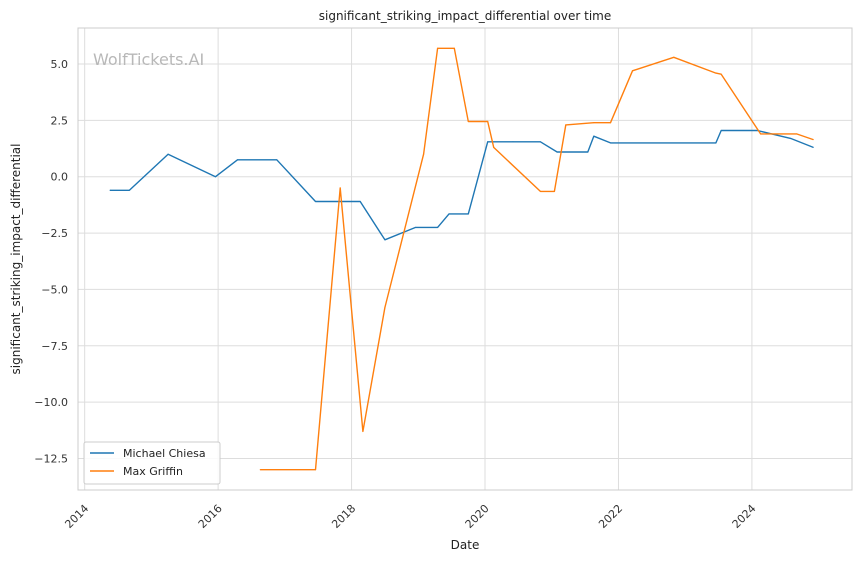  I want to click on y-tick-label: 2.5, so click(60, 120).